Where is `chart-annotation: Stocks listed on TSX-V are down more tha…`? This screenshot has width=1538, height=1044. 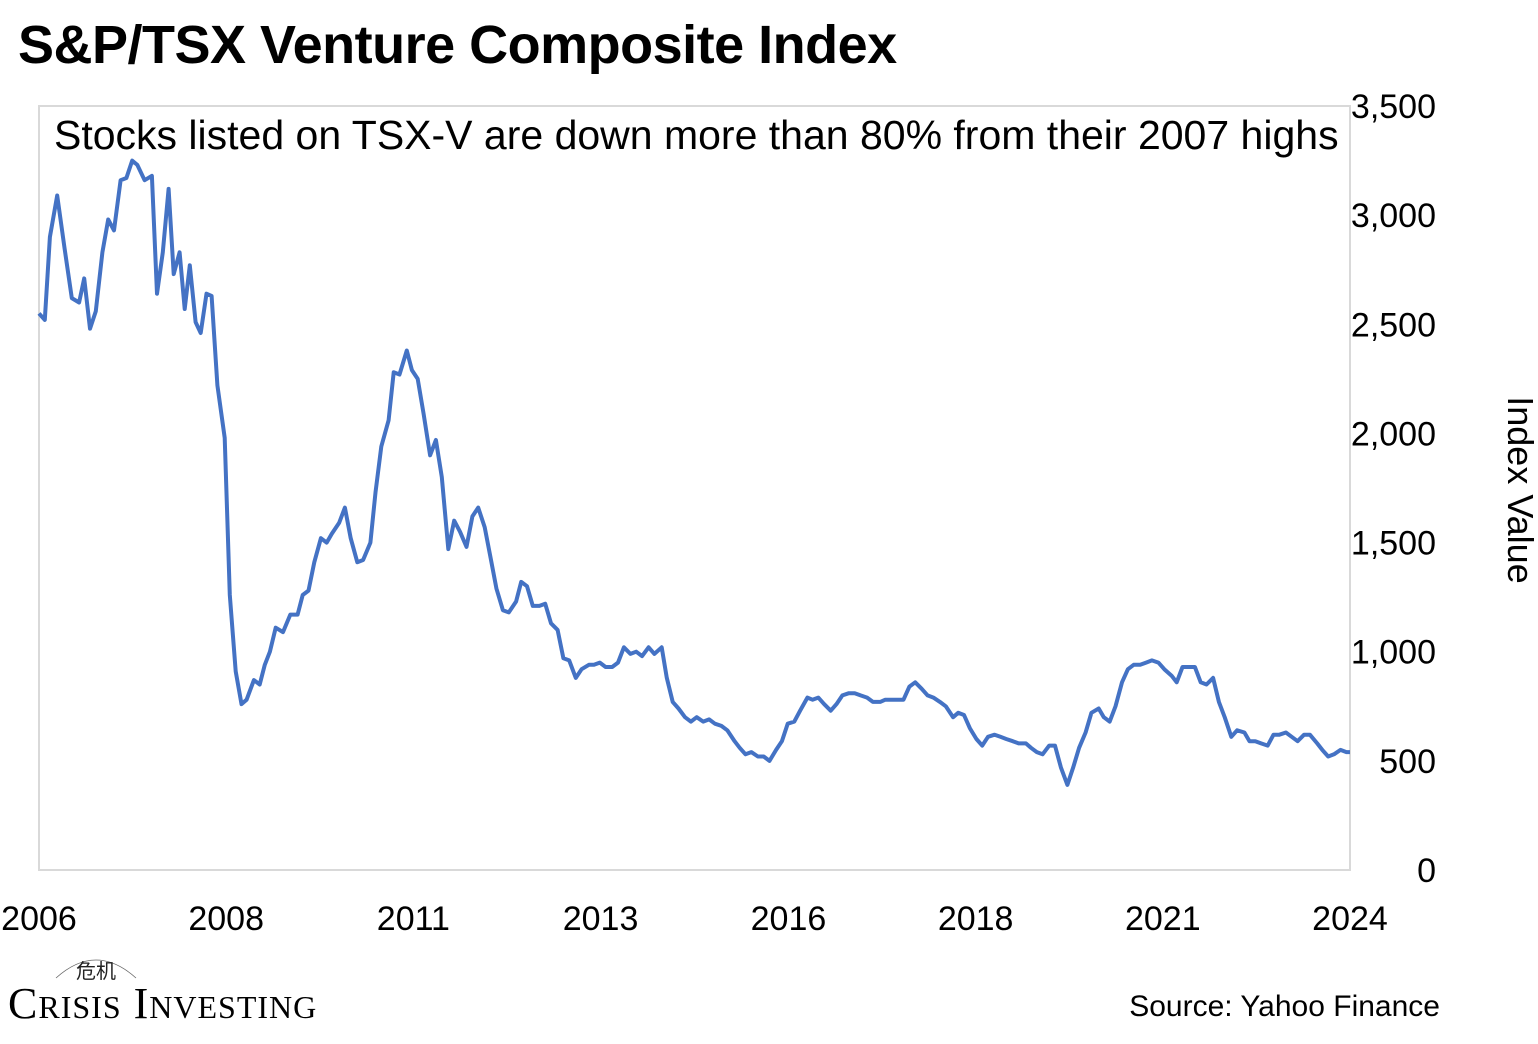 chart-annotation: Stocks listed on TSX-V are down more tha… is located at coordinates (696, 135).